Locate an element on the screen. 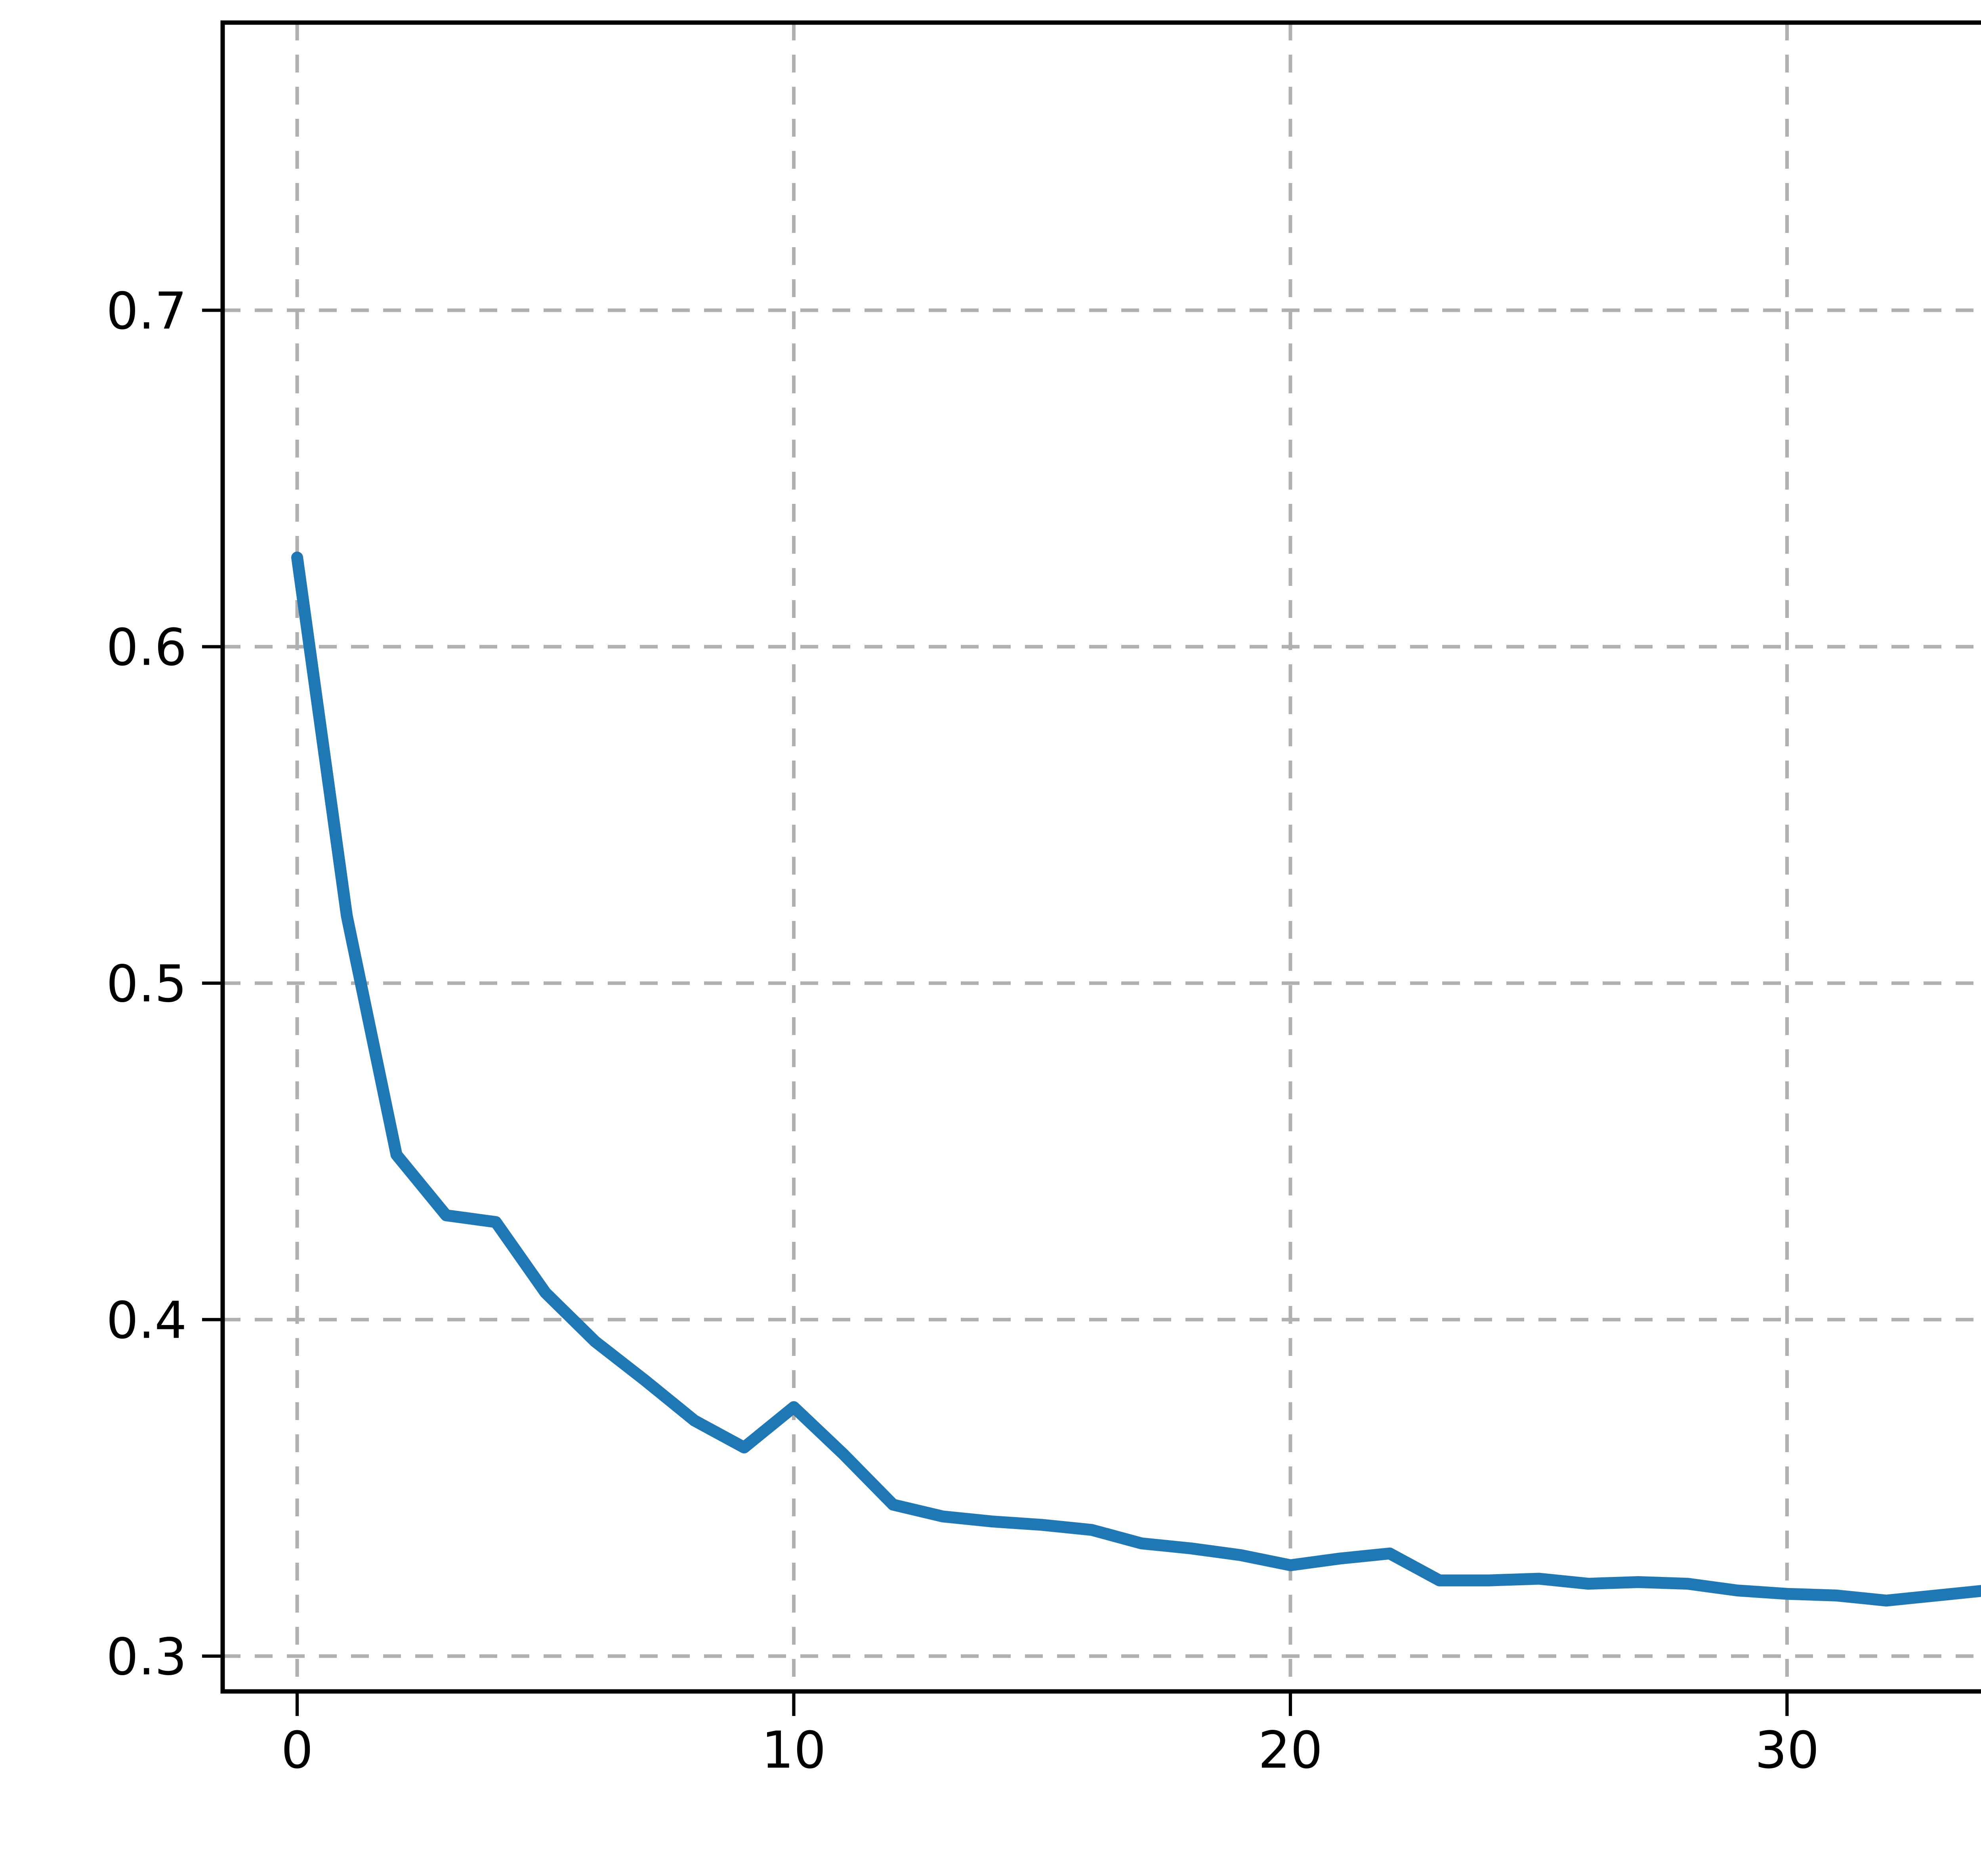 The height and width of the screenshot is (1876, 1981). svg-text: 30 is located at coordinates (1787, 1751).